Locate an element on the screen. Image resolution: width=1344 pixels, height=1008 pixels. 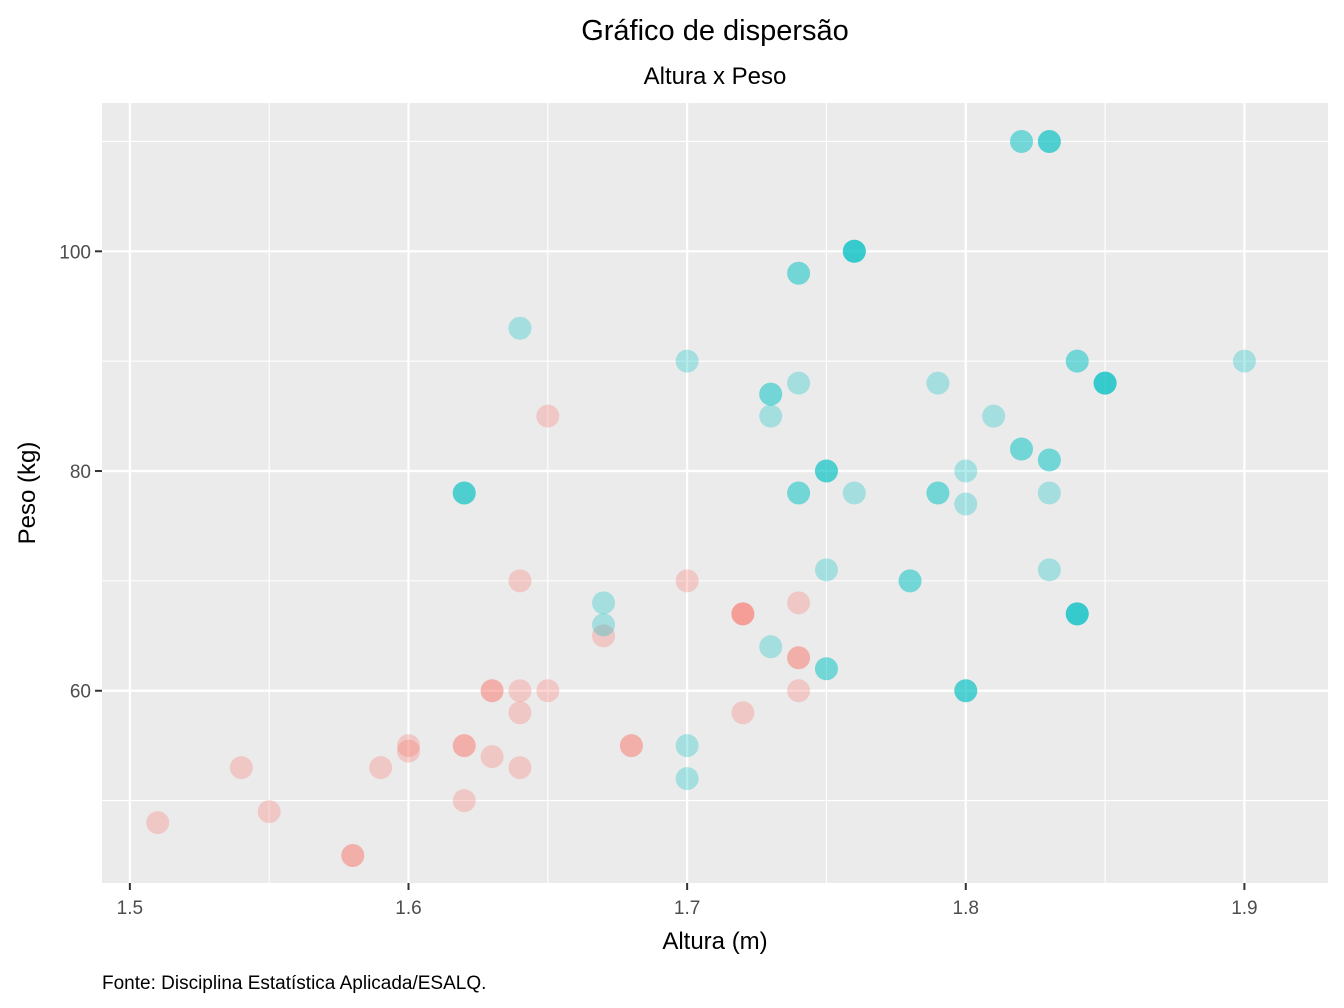
chart-subtitle: Altura x Peso is located at coordinates (715, 76).